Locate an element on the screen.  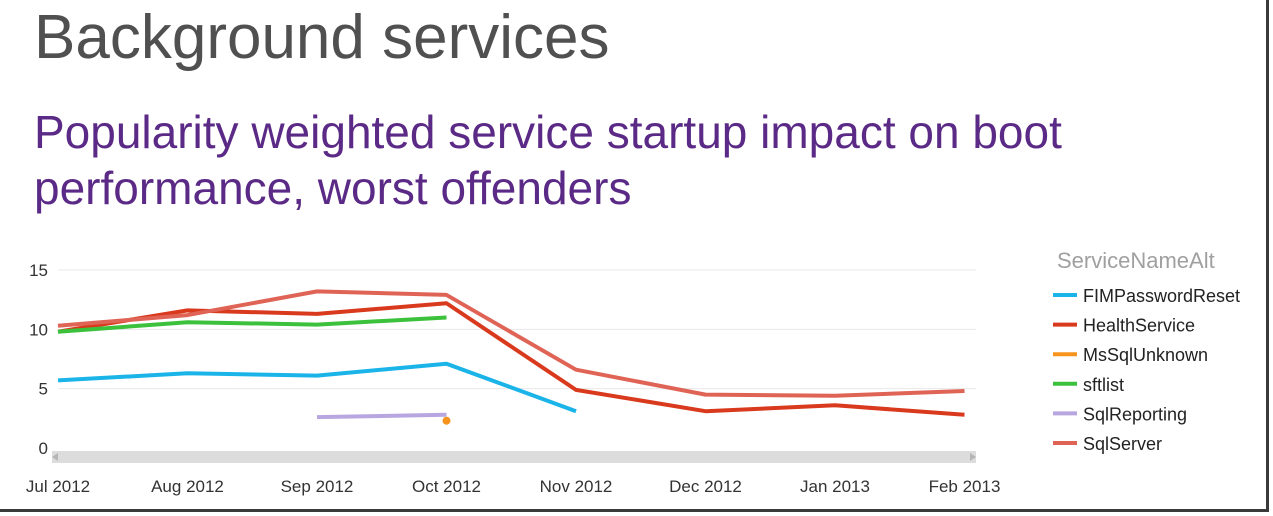
legend-item: SqlReporting is located at coordinates (1120, 414).